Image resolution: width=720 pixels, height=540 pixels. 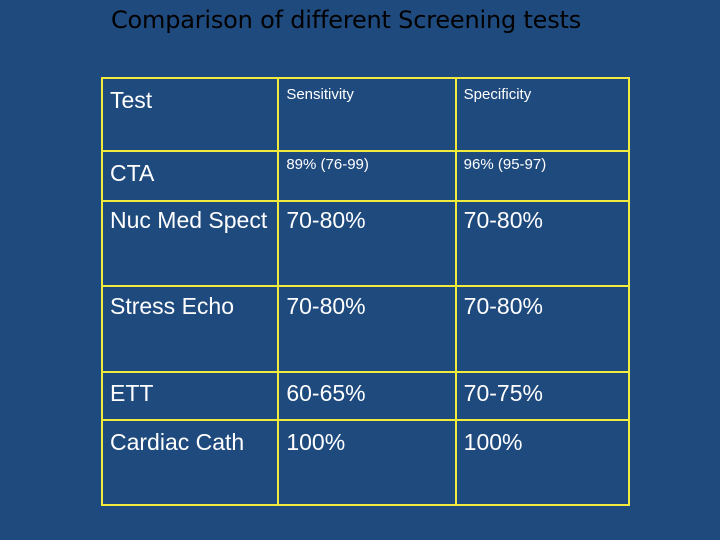 What do you see at coordinates (190, 462) in the screenshot?
I see `row-test-name: Cardiac Cath` at bounding box center [190, 462].